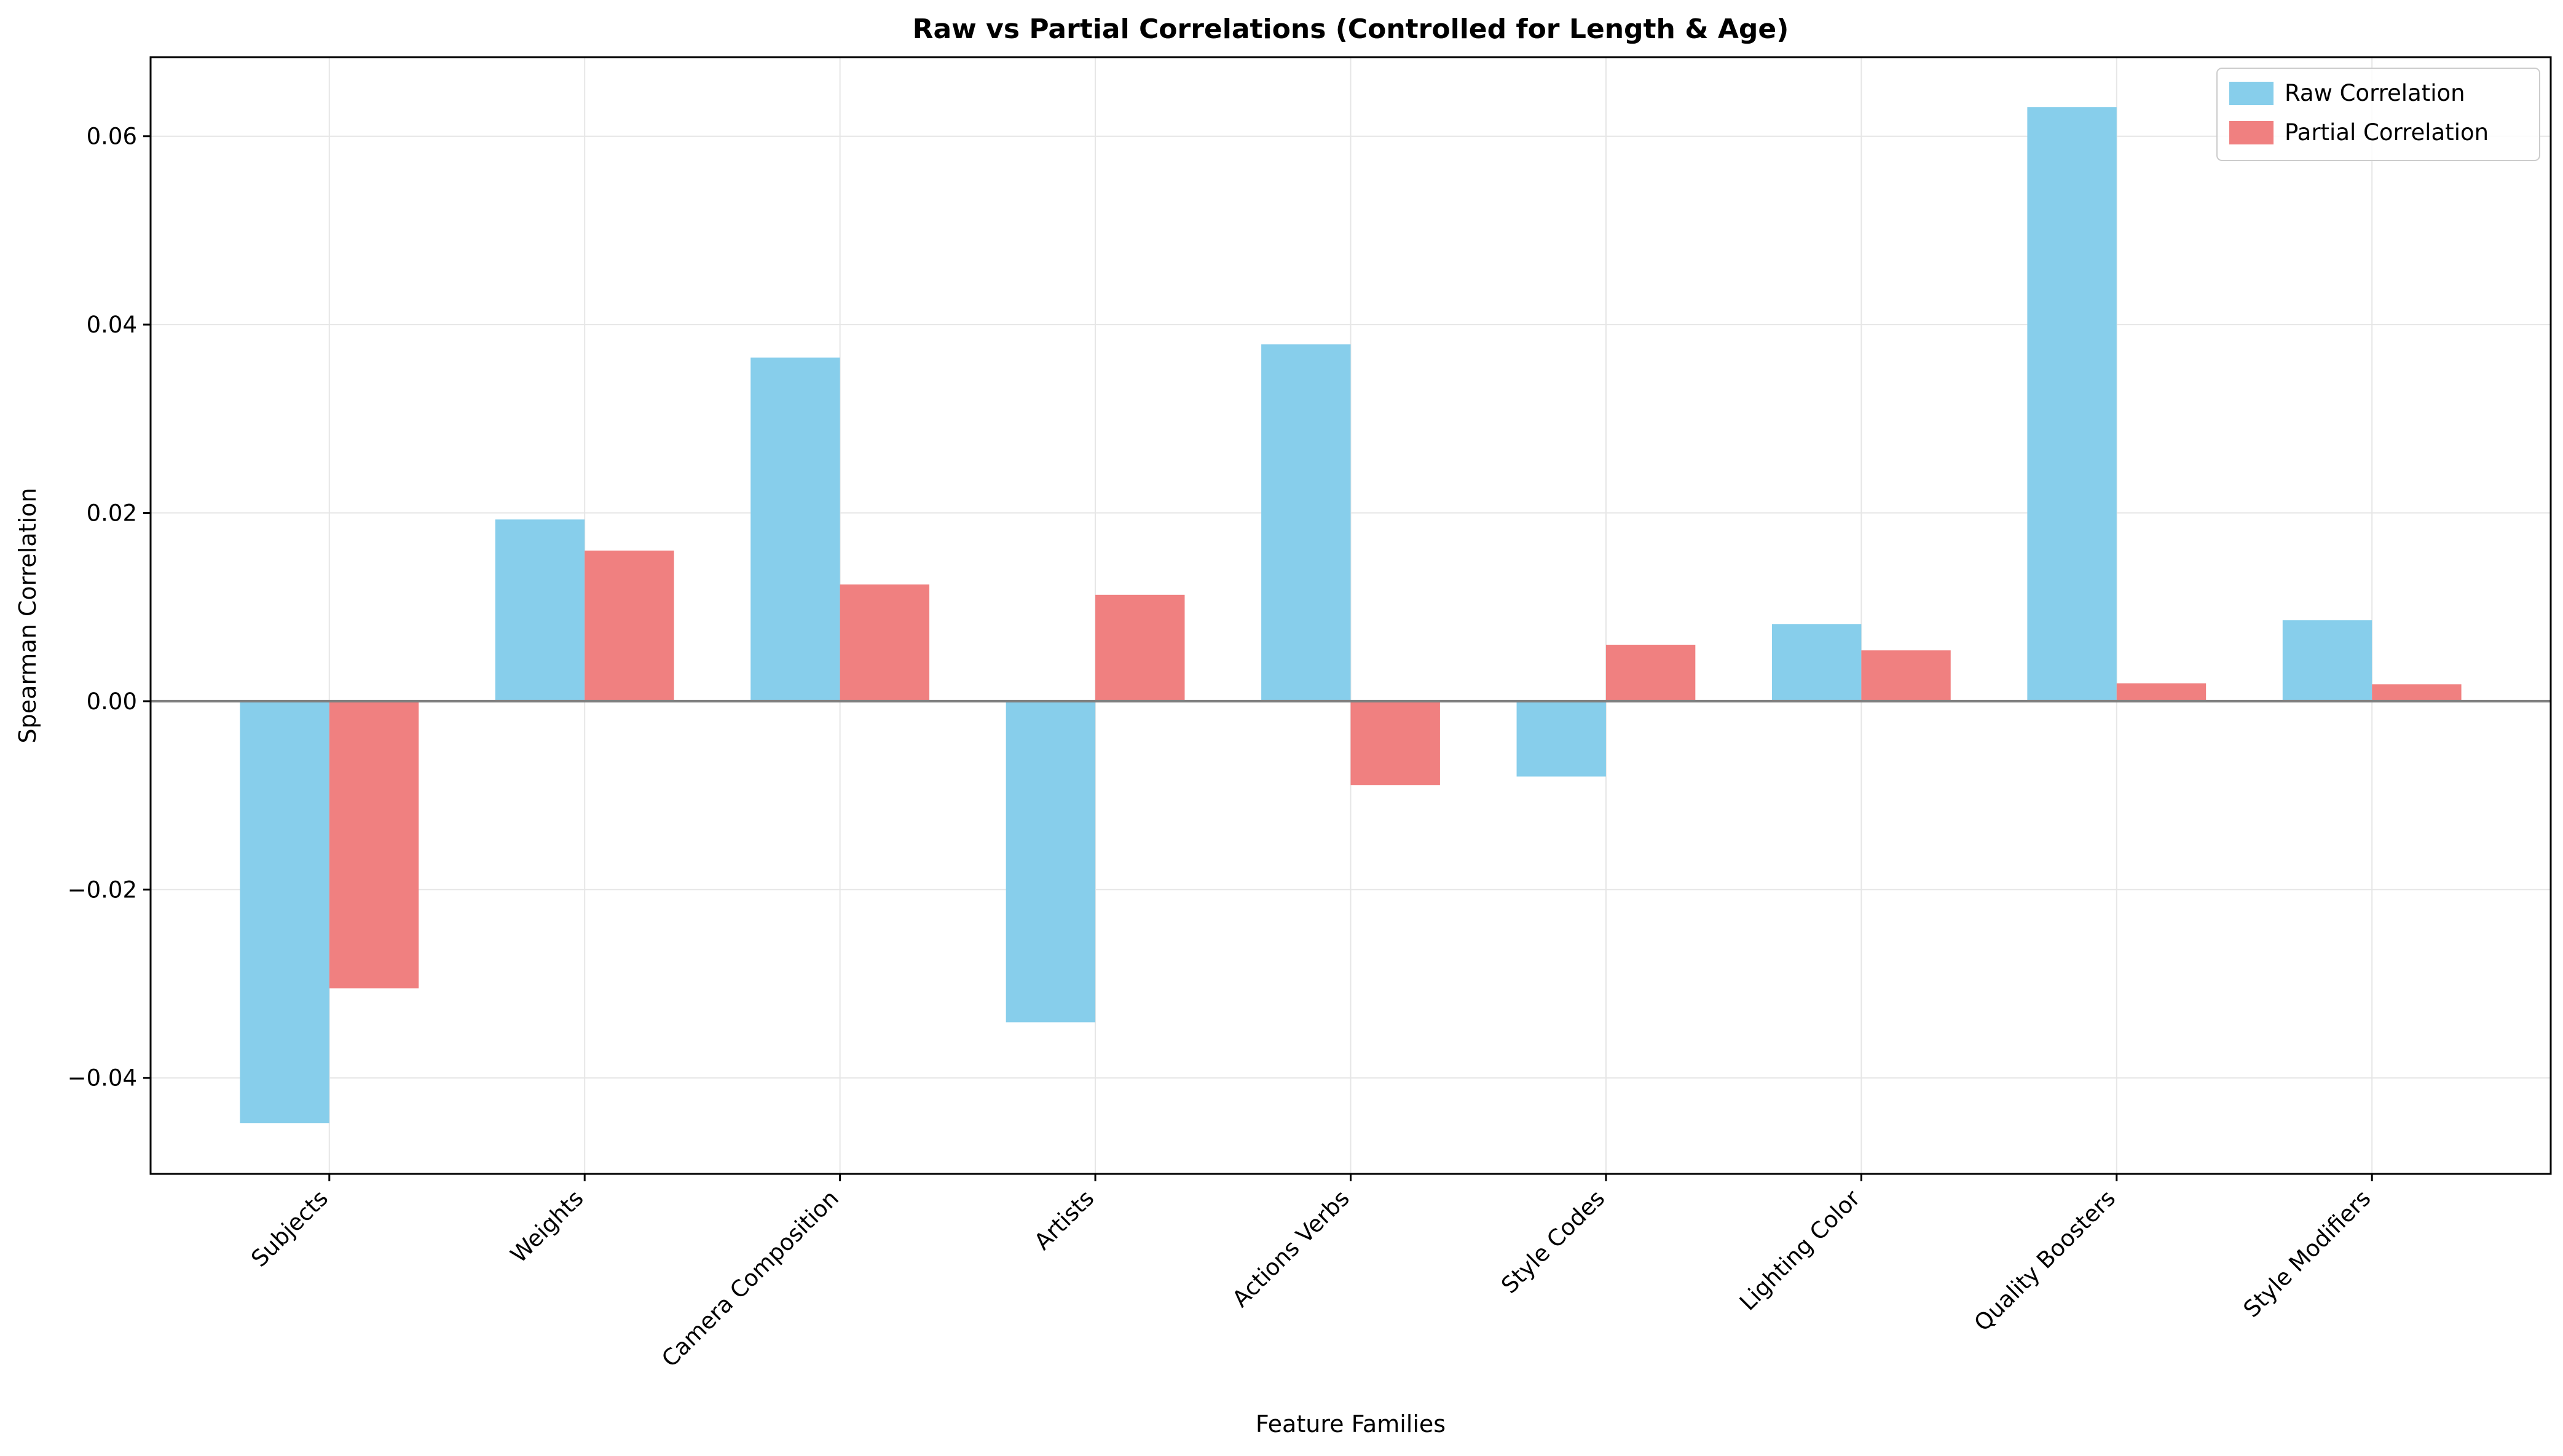 This screenshot has width=2563, height=1456. Describe the element at coordinates (102, 1078) in the screenshot. I see `y-tick-label: −0.04` at that location.